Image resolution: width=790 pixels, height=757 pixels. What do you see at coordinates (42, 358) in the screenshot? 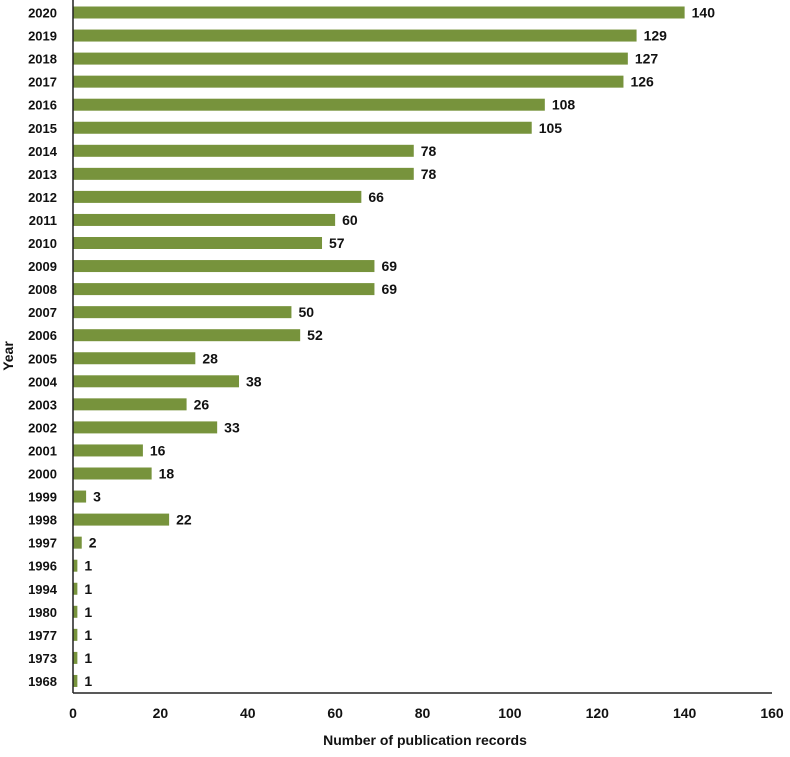
I see `category-label-2005: 2005` at bounding box center [42, 358].